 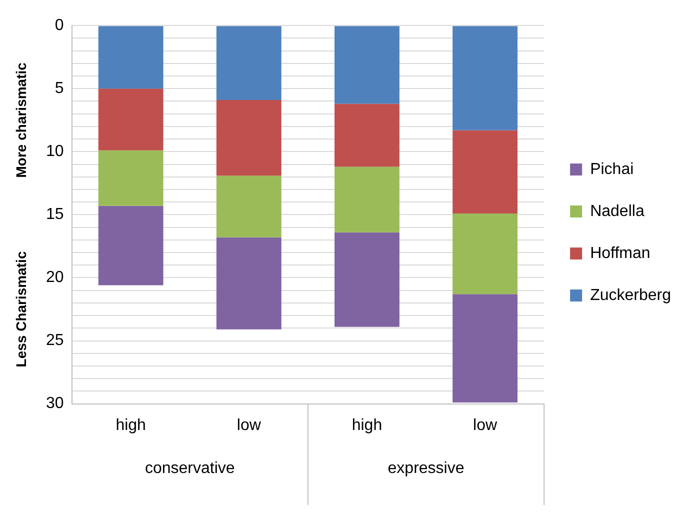 I want to click on legend-label: Nadella, so click(x=617, y=211).